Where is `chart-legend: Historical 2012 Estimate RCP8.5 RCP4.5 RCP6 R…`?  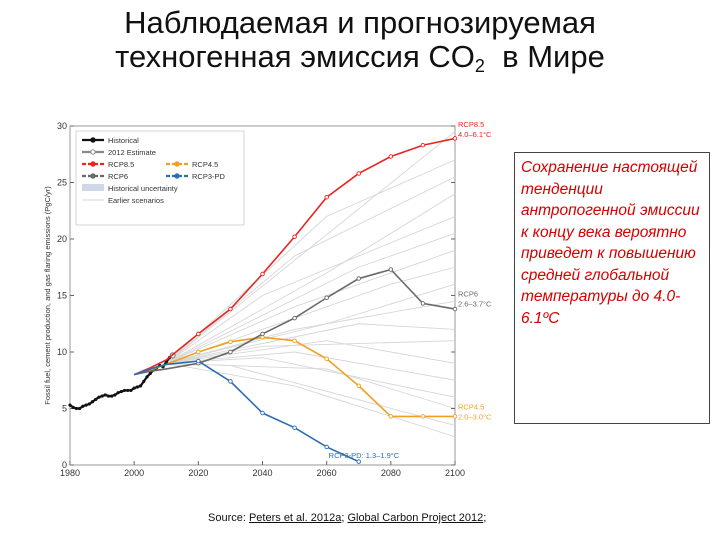
chart-legend: Historical 2012 Estimate RCP8.5 RCP4.5 RCP6 R… is located at coordinates (160, 178).